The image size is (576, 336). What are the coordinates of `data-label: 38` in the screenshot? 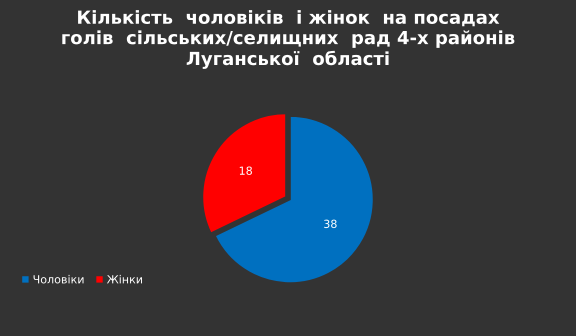 It's located at (330, 224).